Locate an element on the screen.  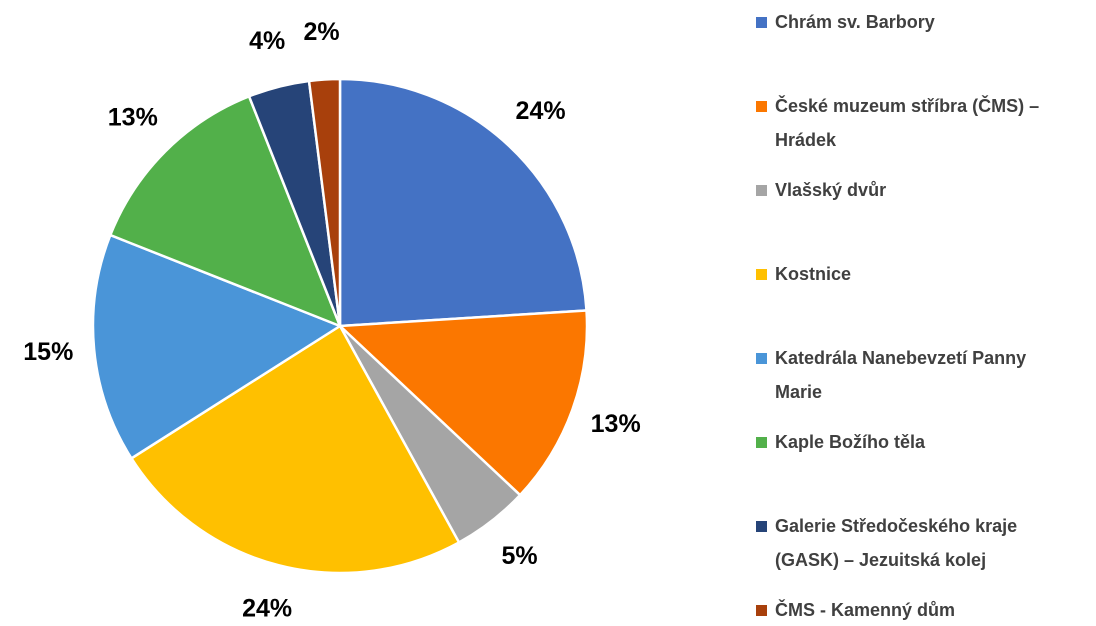
legend-item: Katedrála Nanebevzetí Panny Marie is located at coordinates (916, 375).